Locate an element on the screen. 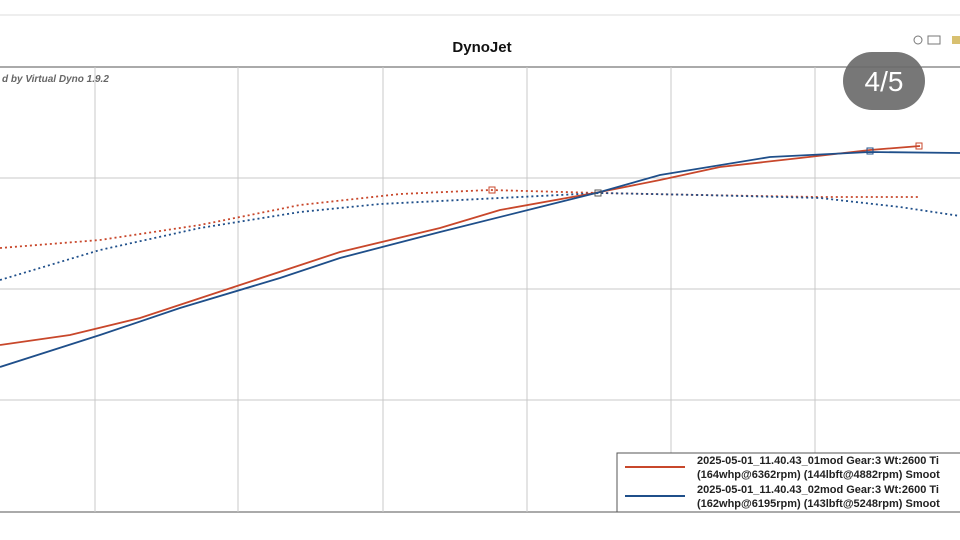 The height and width of the screenshot is (540, 960). legend-box is located at coordinates (788, 482).